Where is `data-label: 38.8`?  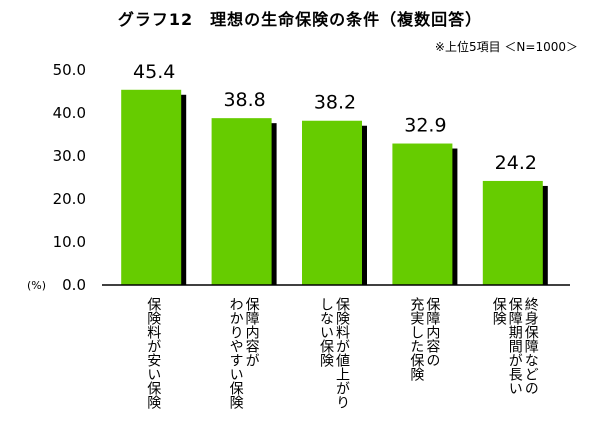 data-label: 38.8 is located at coordinates (244, 100).